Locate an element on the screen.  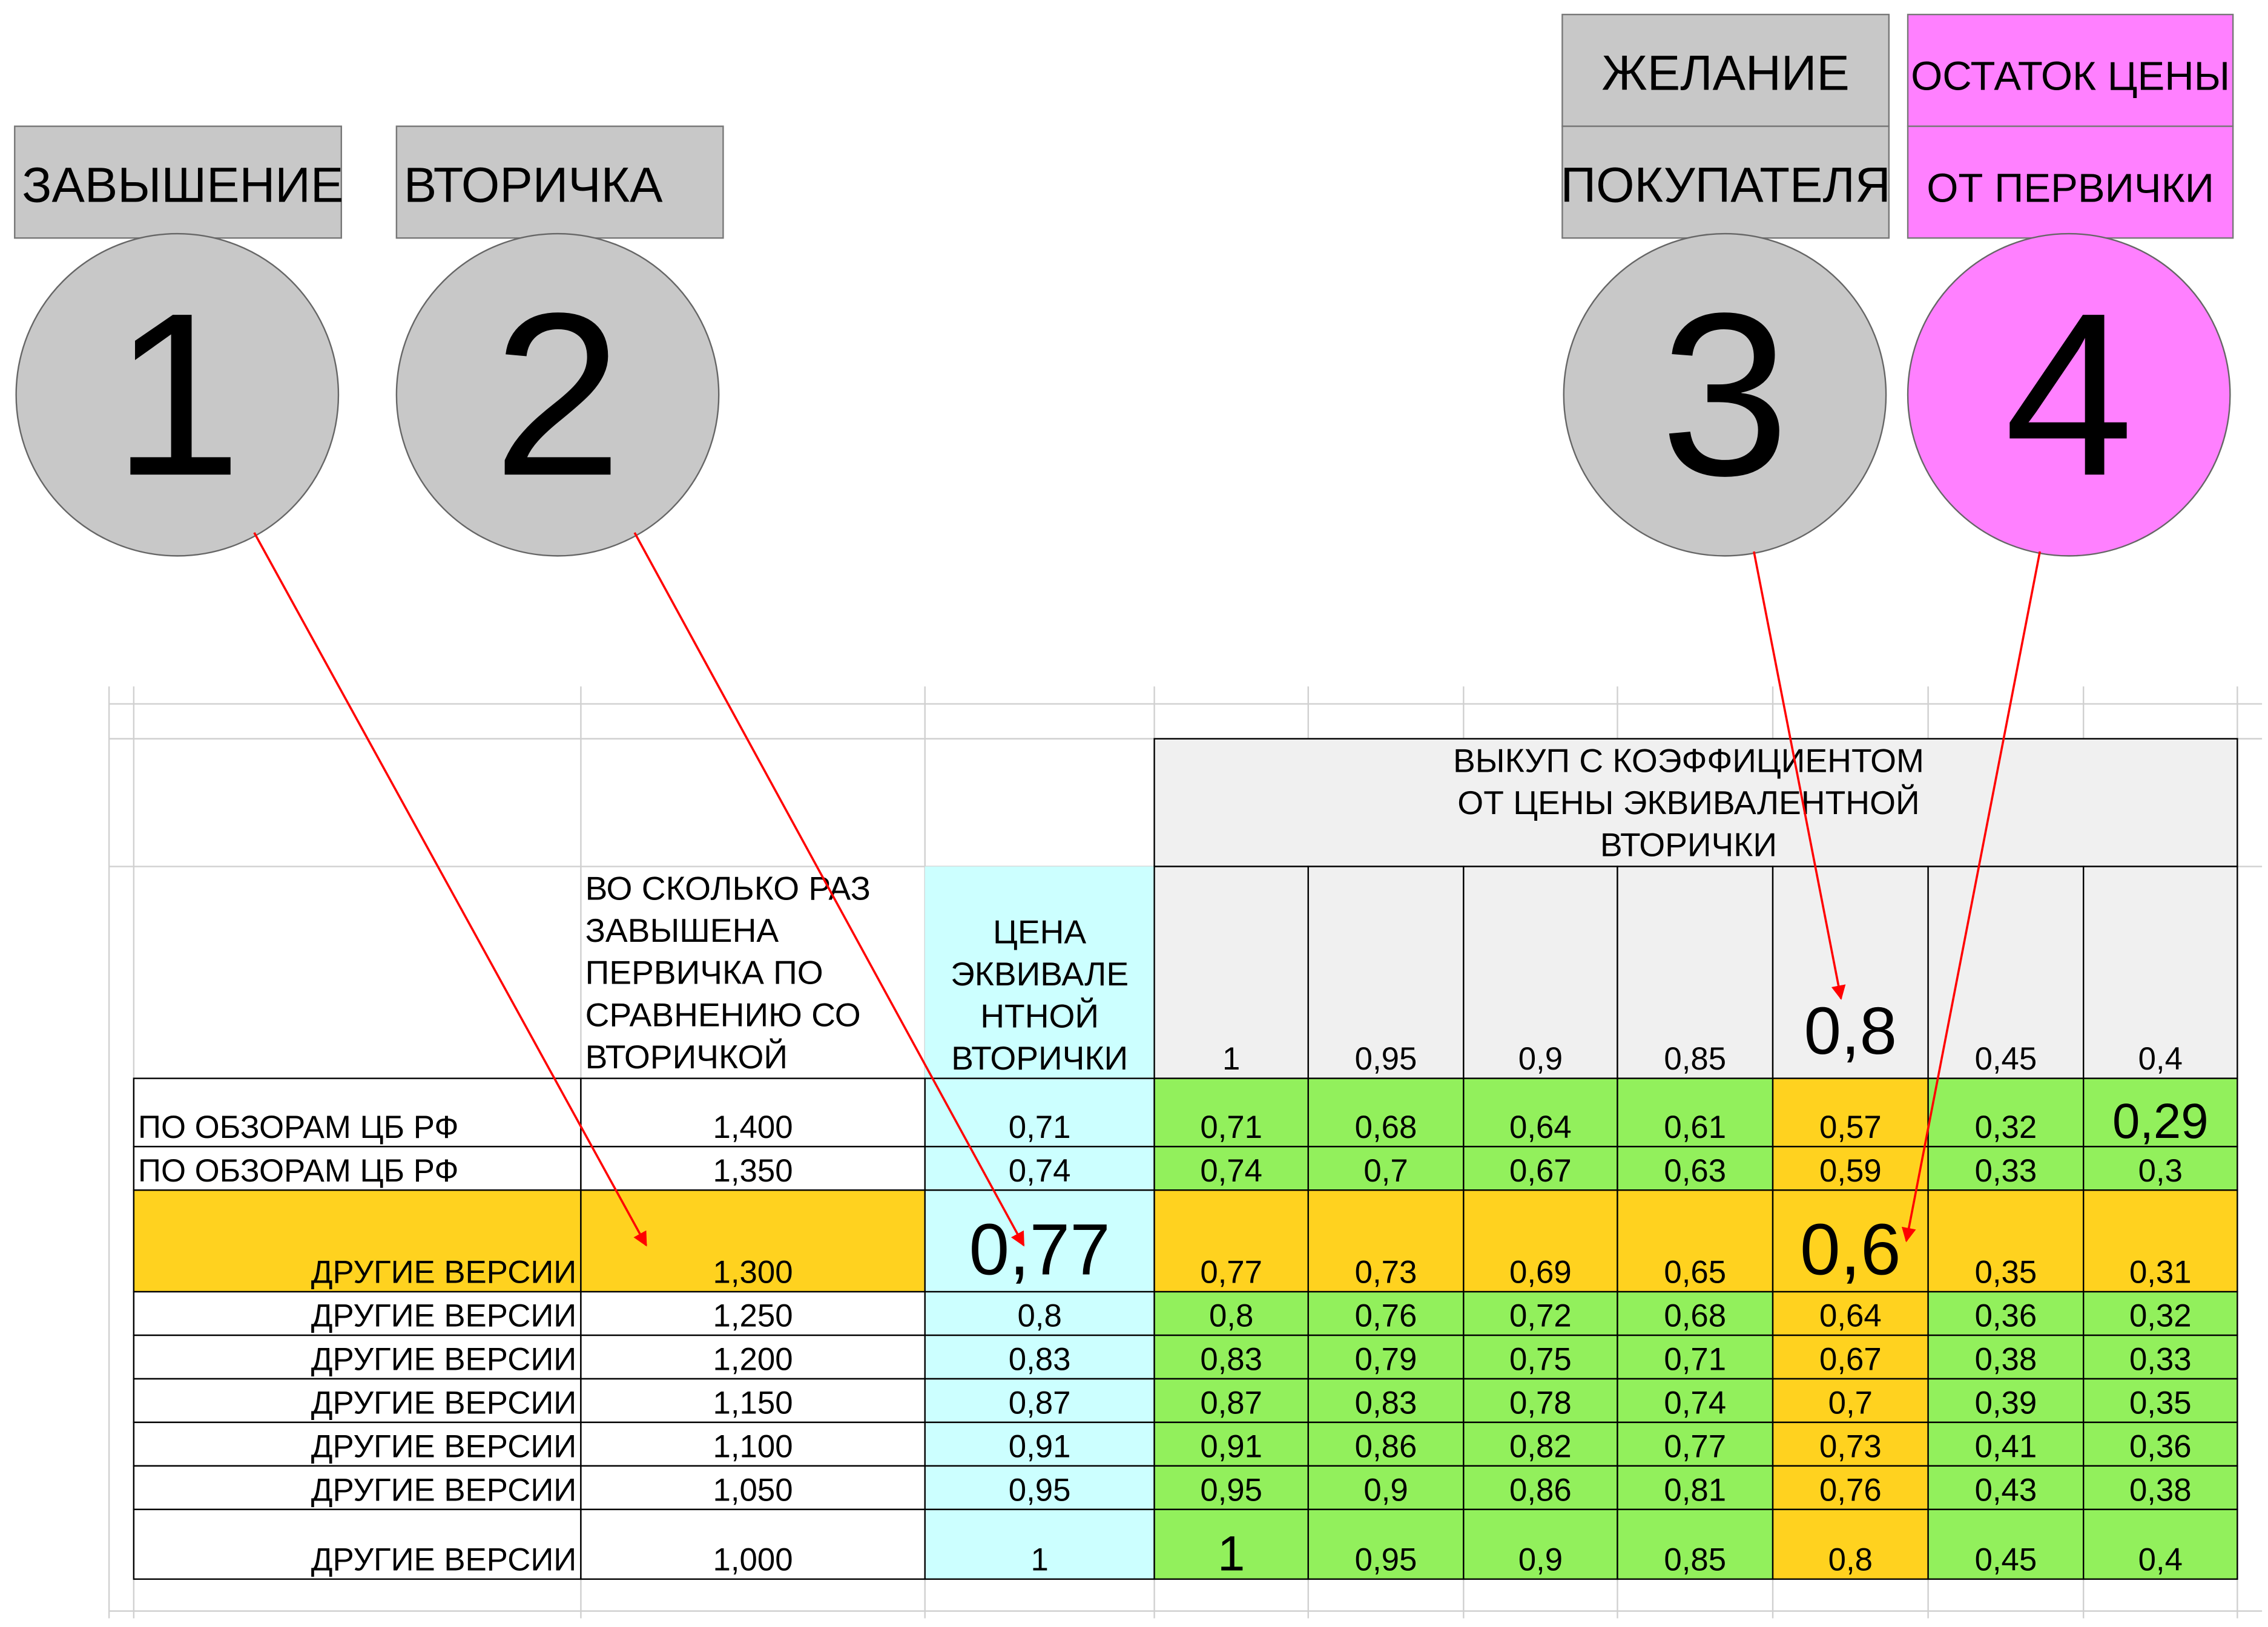
cell-value: 0,71 is located at coordinates (1231, 1127).